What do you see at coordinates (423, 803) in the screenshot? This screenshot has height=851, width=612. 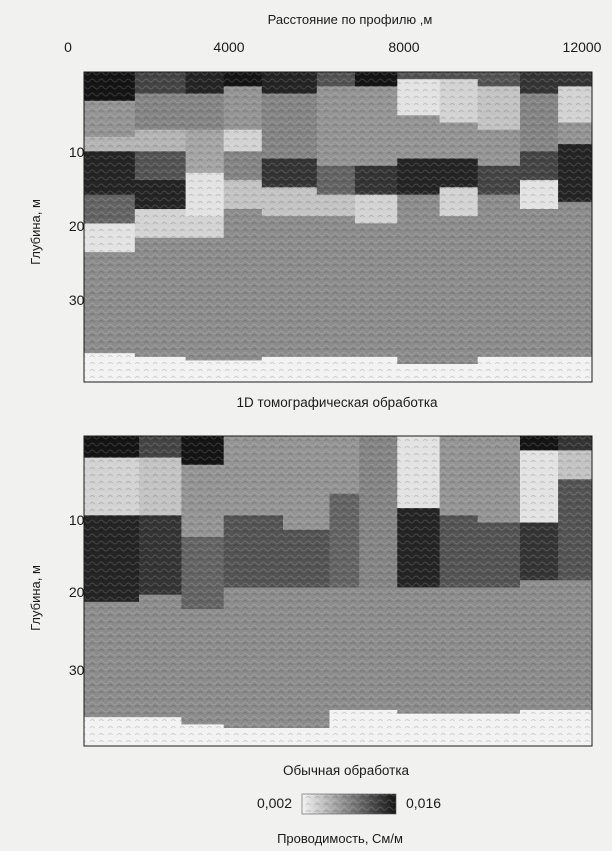 I see `colorbar-max-label: 0,016` at bounding box center [423, 803].